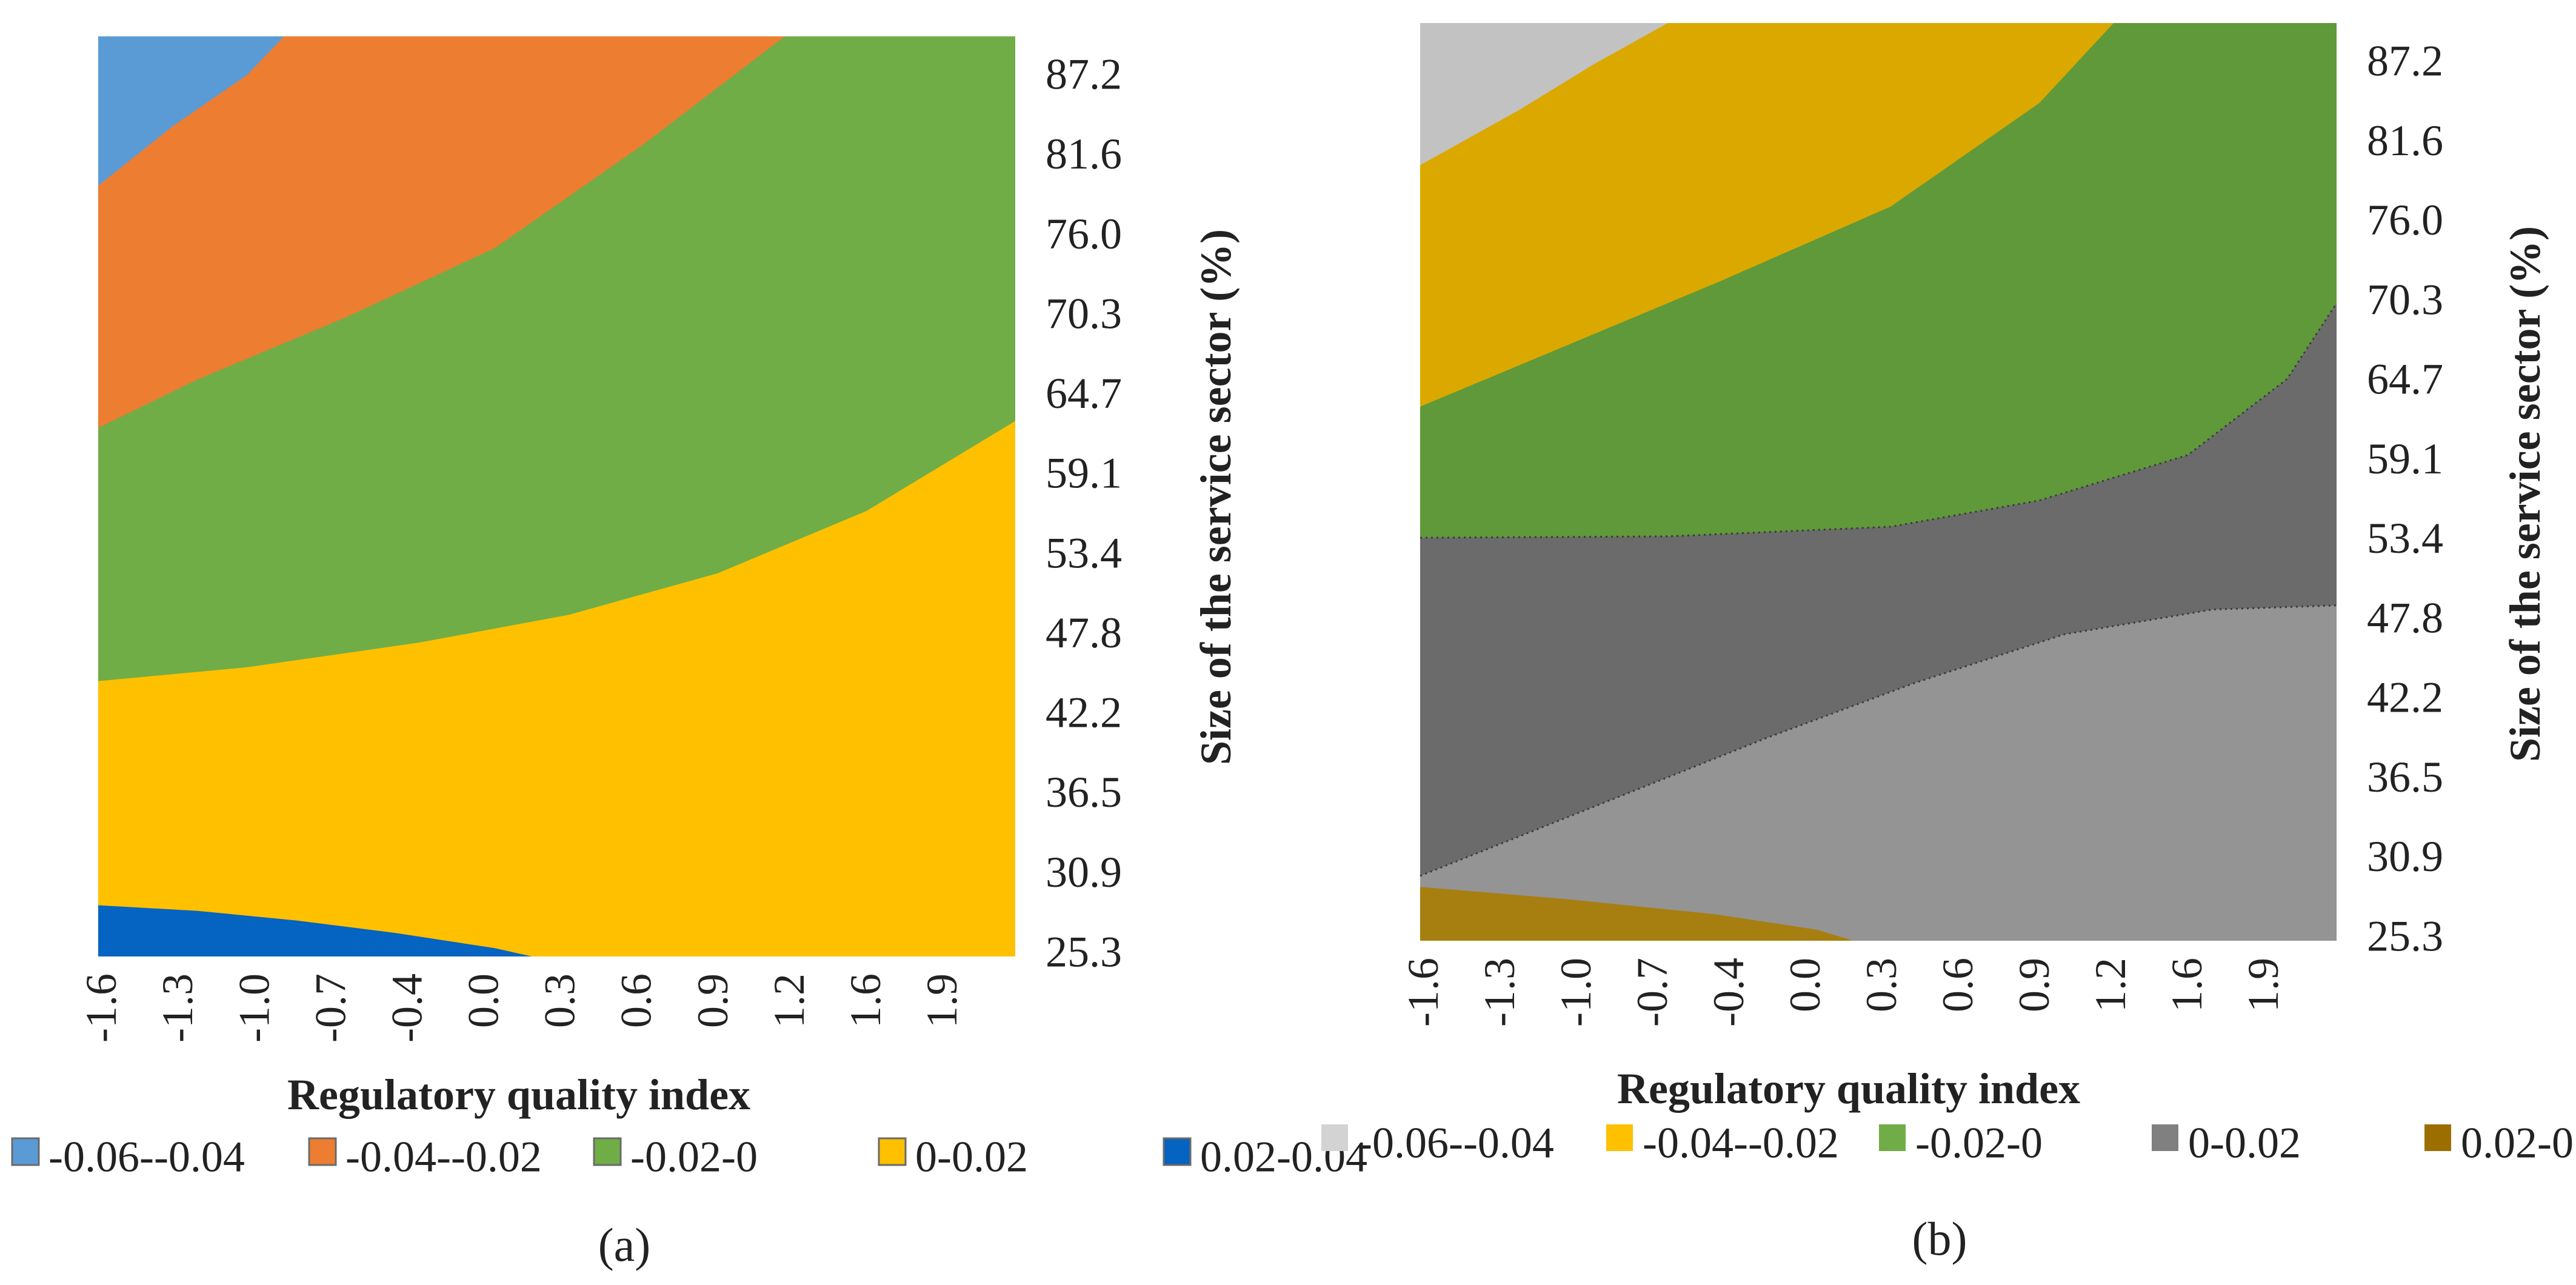 The width and height of the screenshot is (2576, 1285). Describe the element at coordinates (624, 1244) in the screenshot. I see `panel-caption-a: (a)` at that location.